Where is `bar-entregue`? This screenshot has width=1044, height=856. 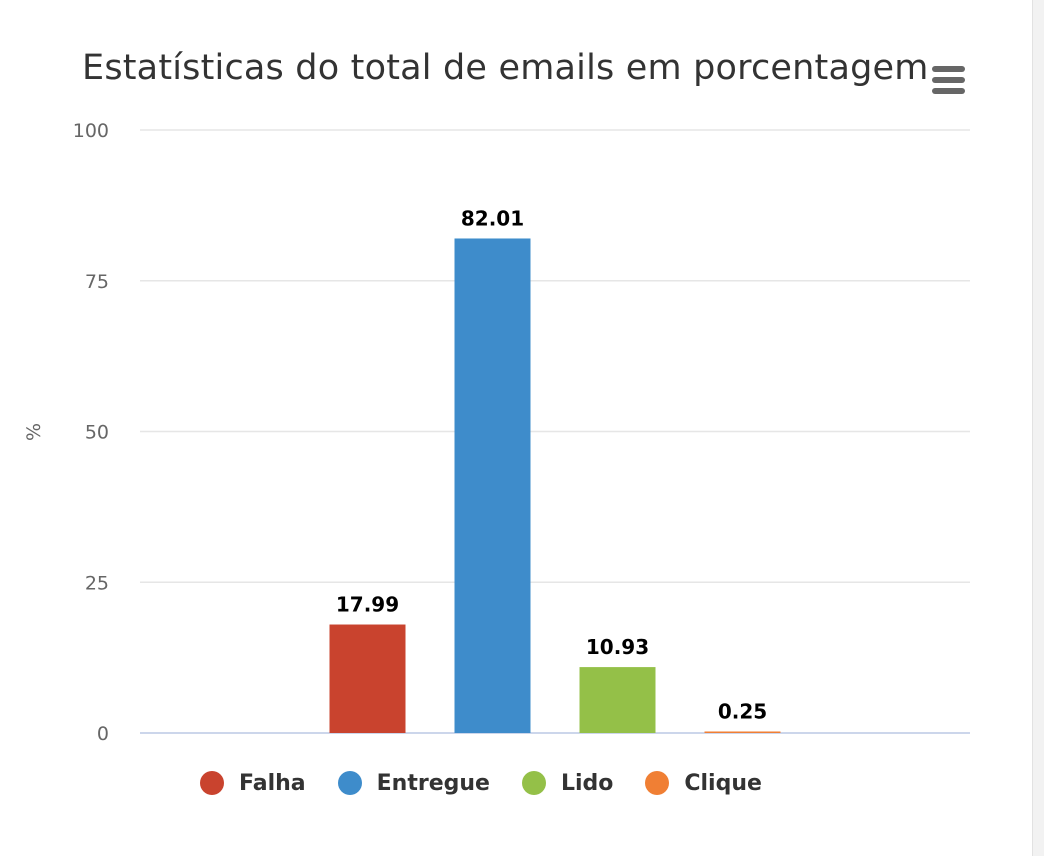
bar-entregue is located at coordinates (492, 485).